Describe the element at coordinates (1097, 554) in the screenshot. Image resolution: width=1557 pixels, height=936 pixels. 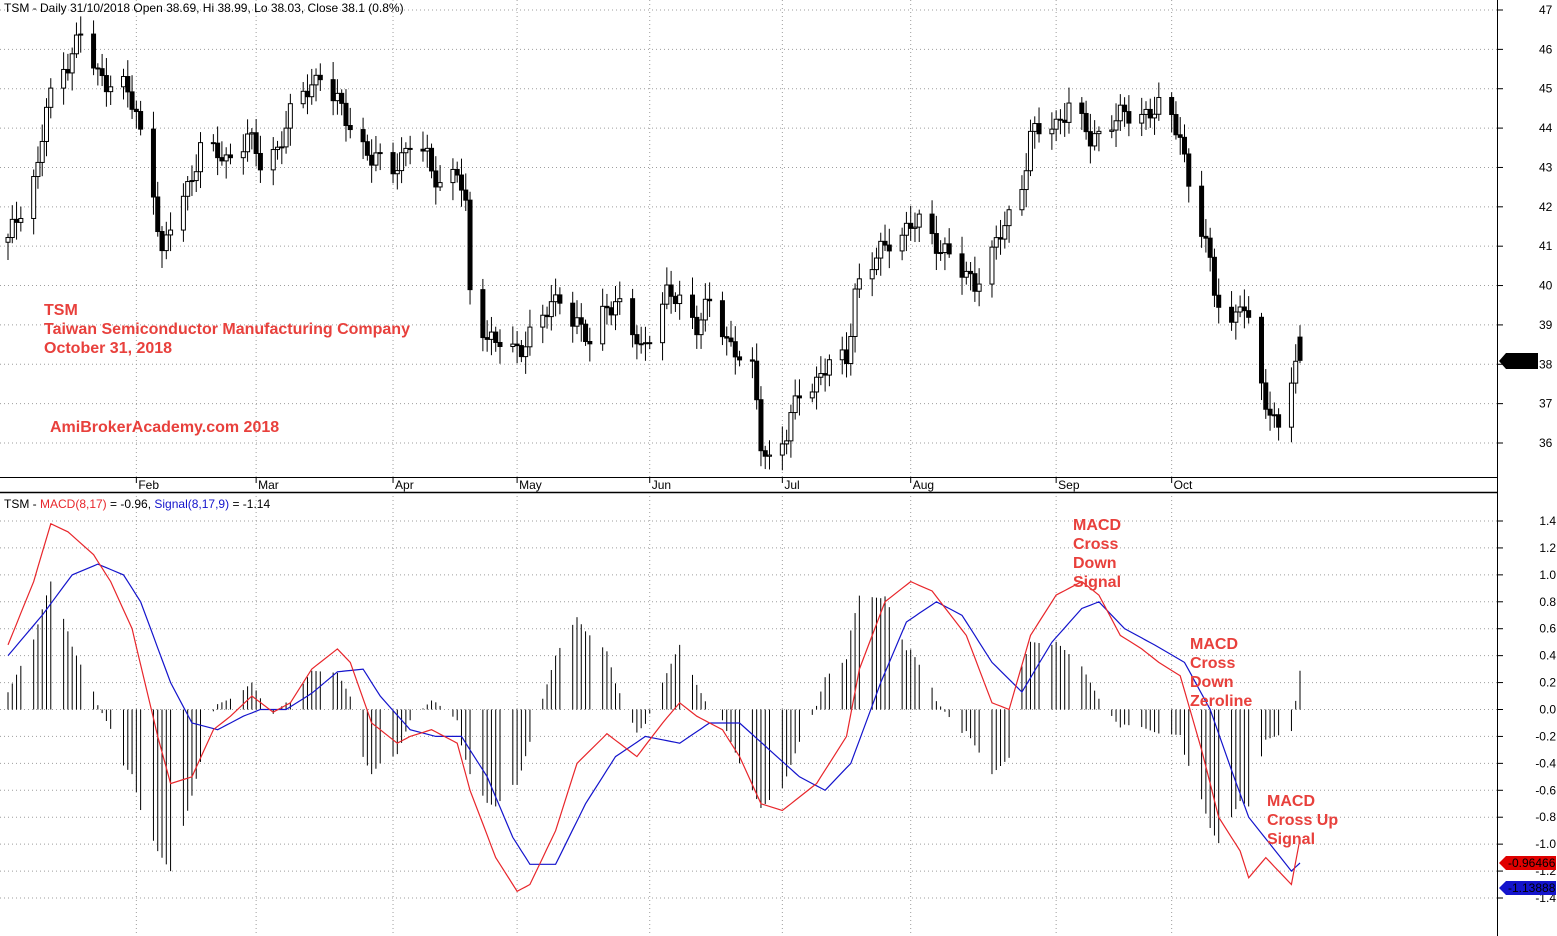
I see `note-cross-down-signal: MACD Cross Down Signal` at that location.